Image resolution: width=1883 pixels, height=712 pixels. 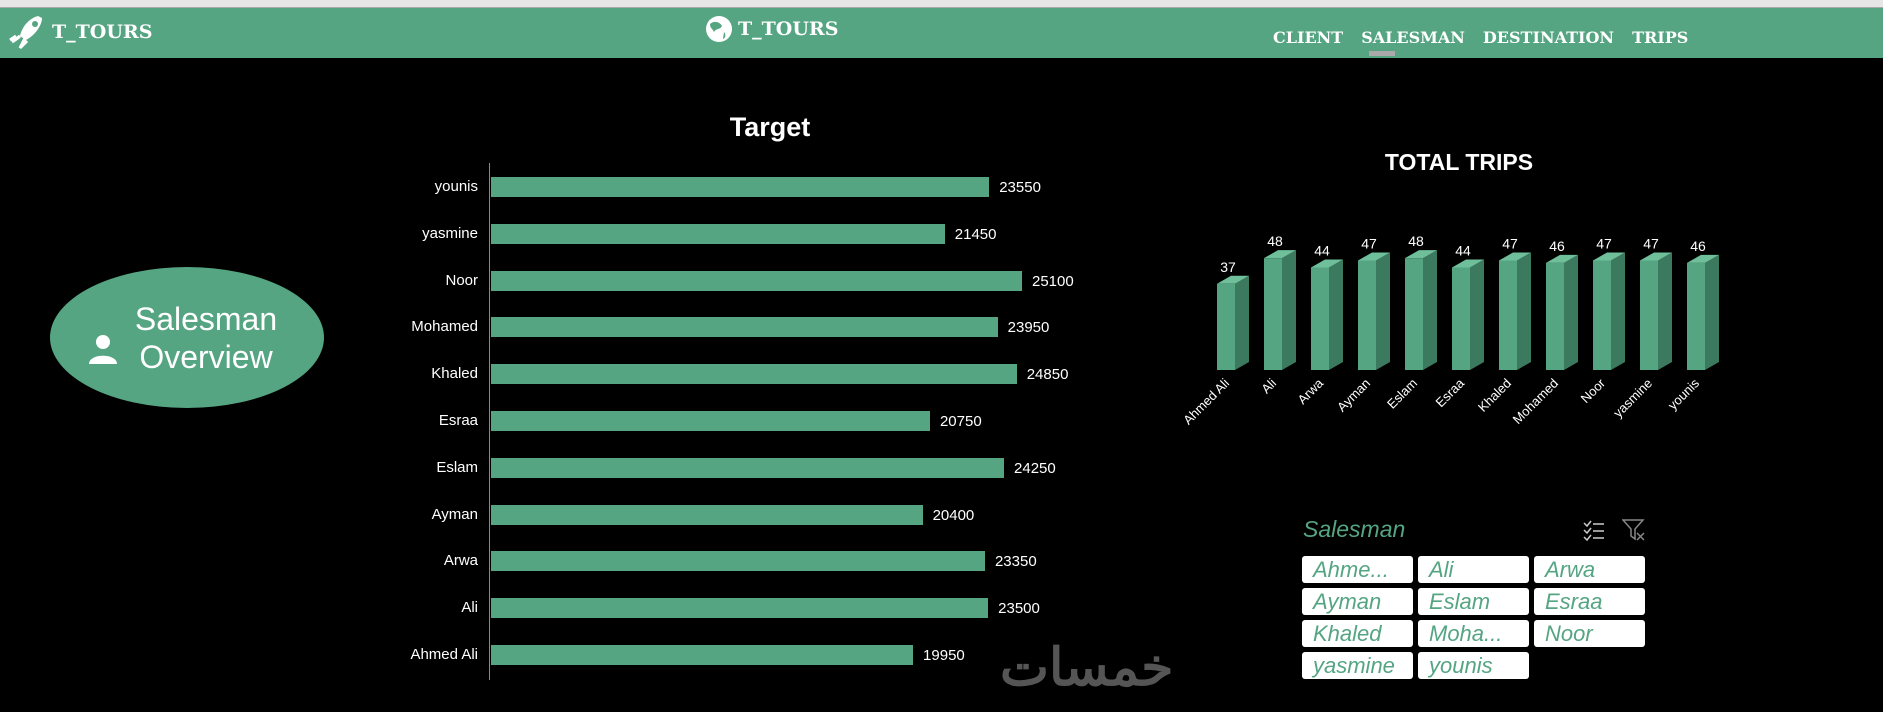 I want to click on user-icon, so click(x=103, y=349).